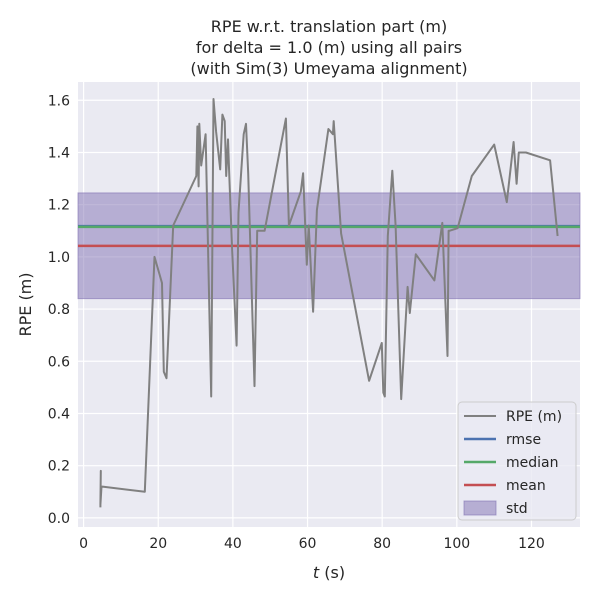  Describe the element at coordinates (59, 258) in the screenshot. I see `y-tick-label: 1.0` at that location.